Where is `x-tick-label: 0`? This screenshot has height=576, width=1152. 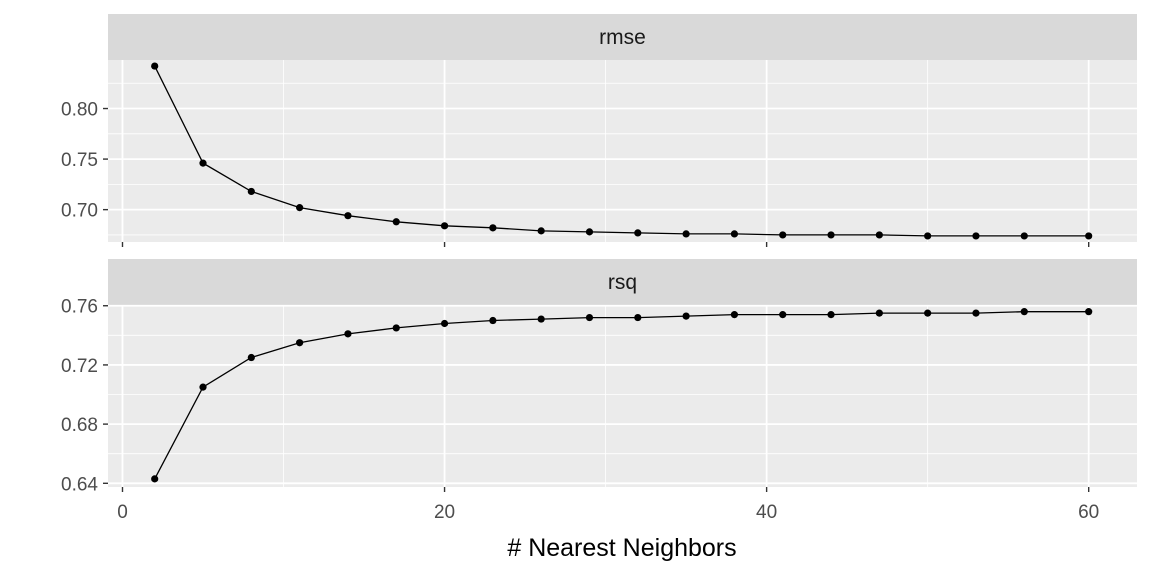
x-tick-label: 0 is located at coordinates (122, 512).